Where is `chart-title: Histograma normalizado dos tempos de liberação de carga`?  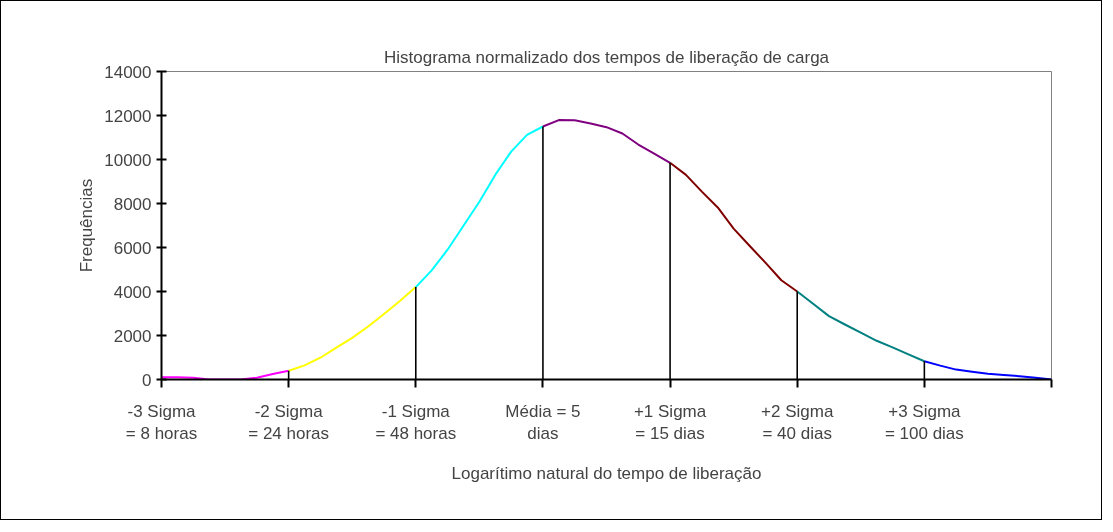
chart-title: Histograma normalizado dos tempos de liberação de carga is located at coordinates (606, 57).